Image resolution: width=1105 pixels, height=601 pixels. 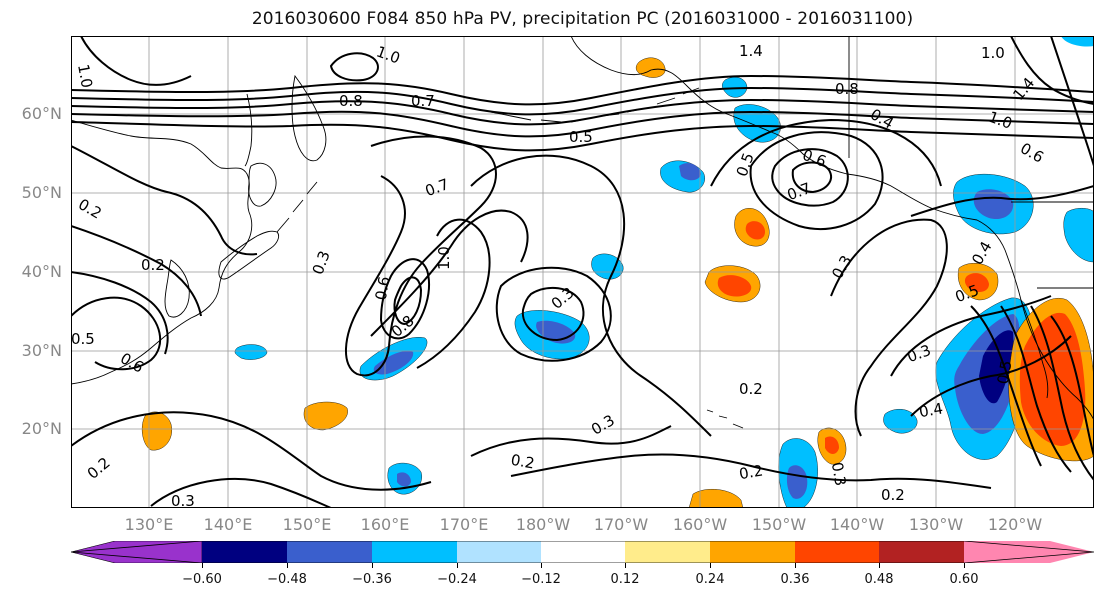 I want to click on coastline-asia, so click(x=162, y=252).